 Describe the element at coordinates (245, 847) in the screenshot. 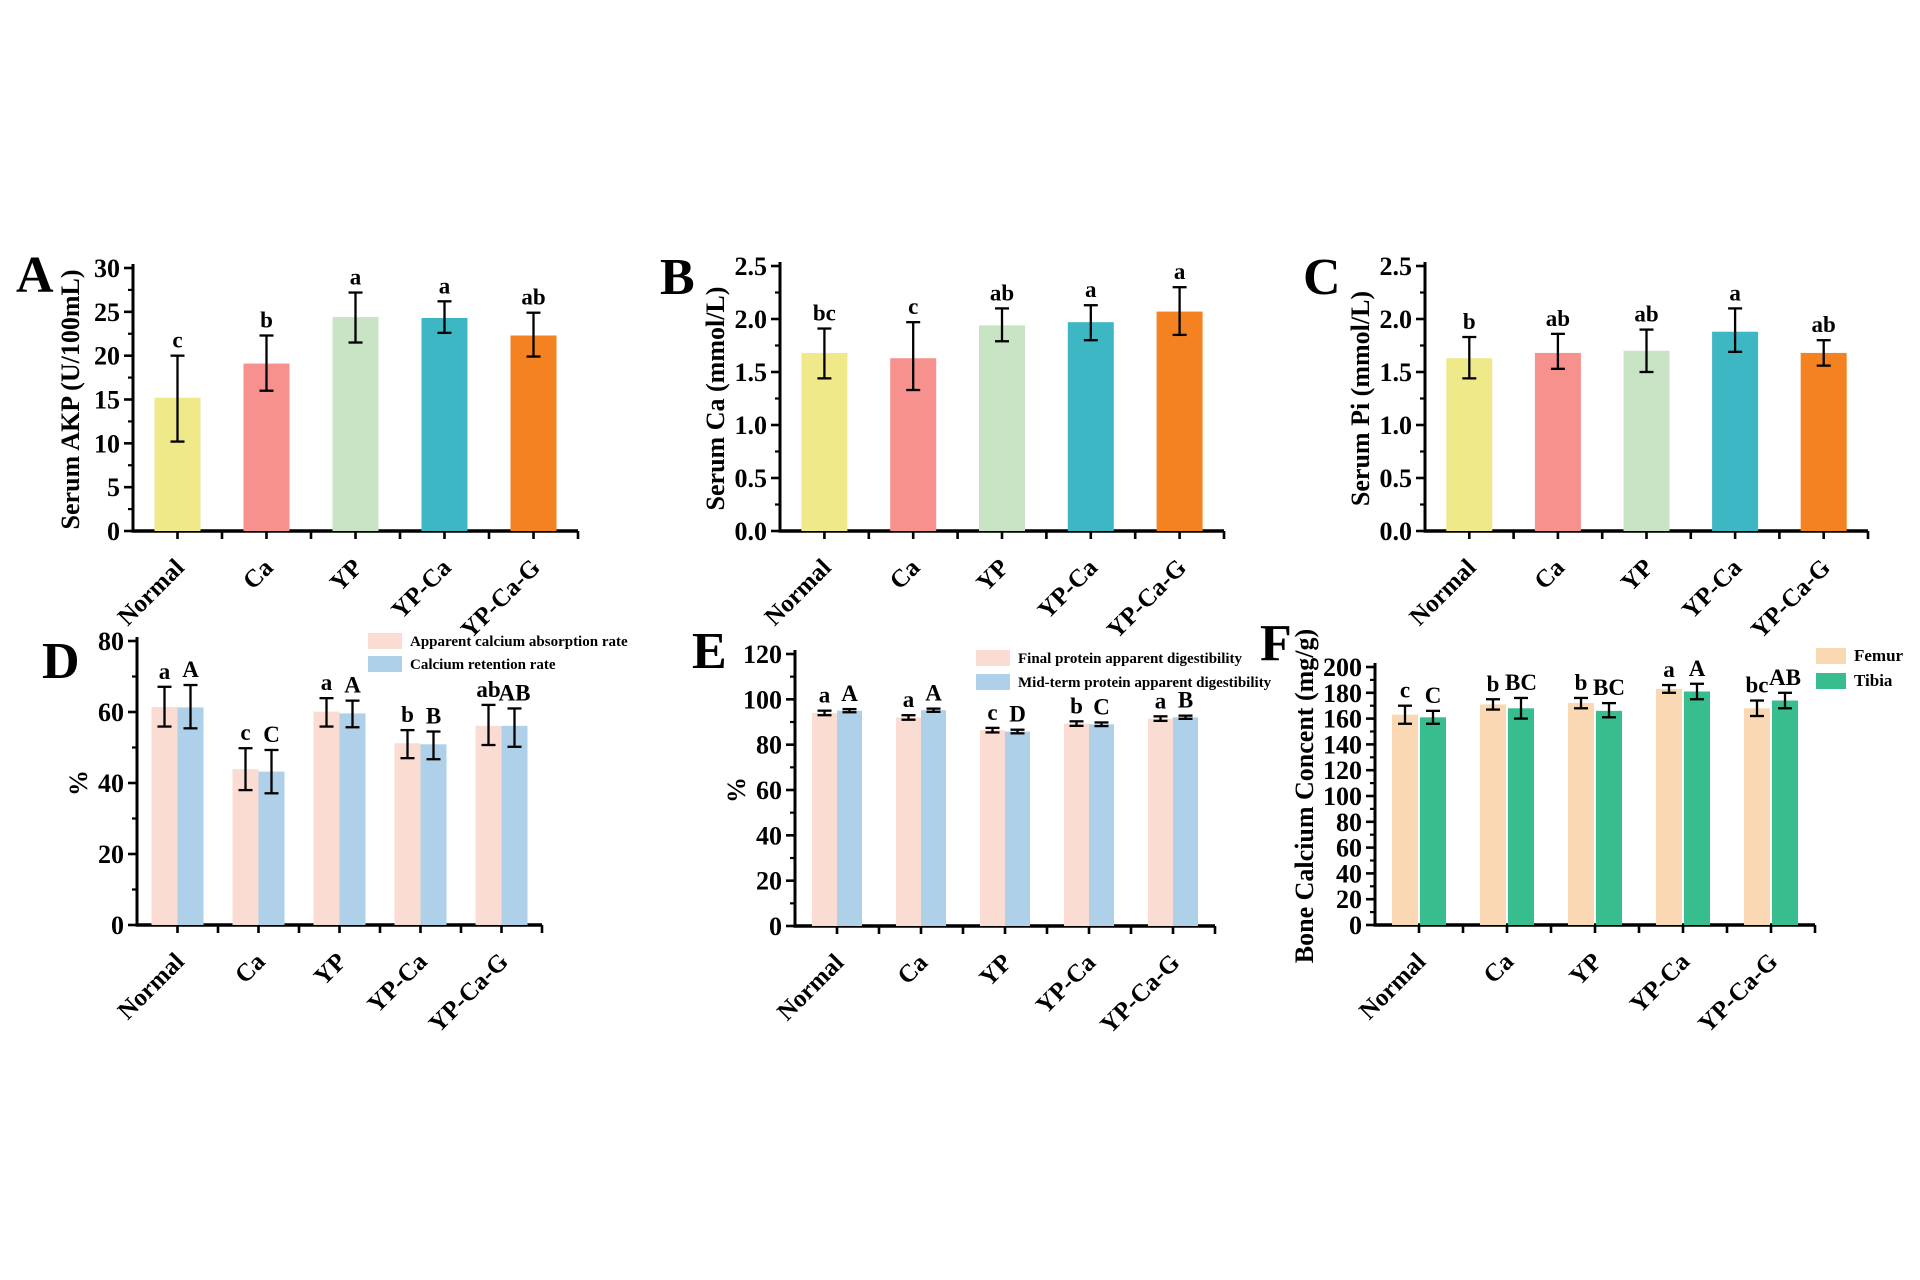

I see `bar-Ca-s0` at that location.